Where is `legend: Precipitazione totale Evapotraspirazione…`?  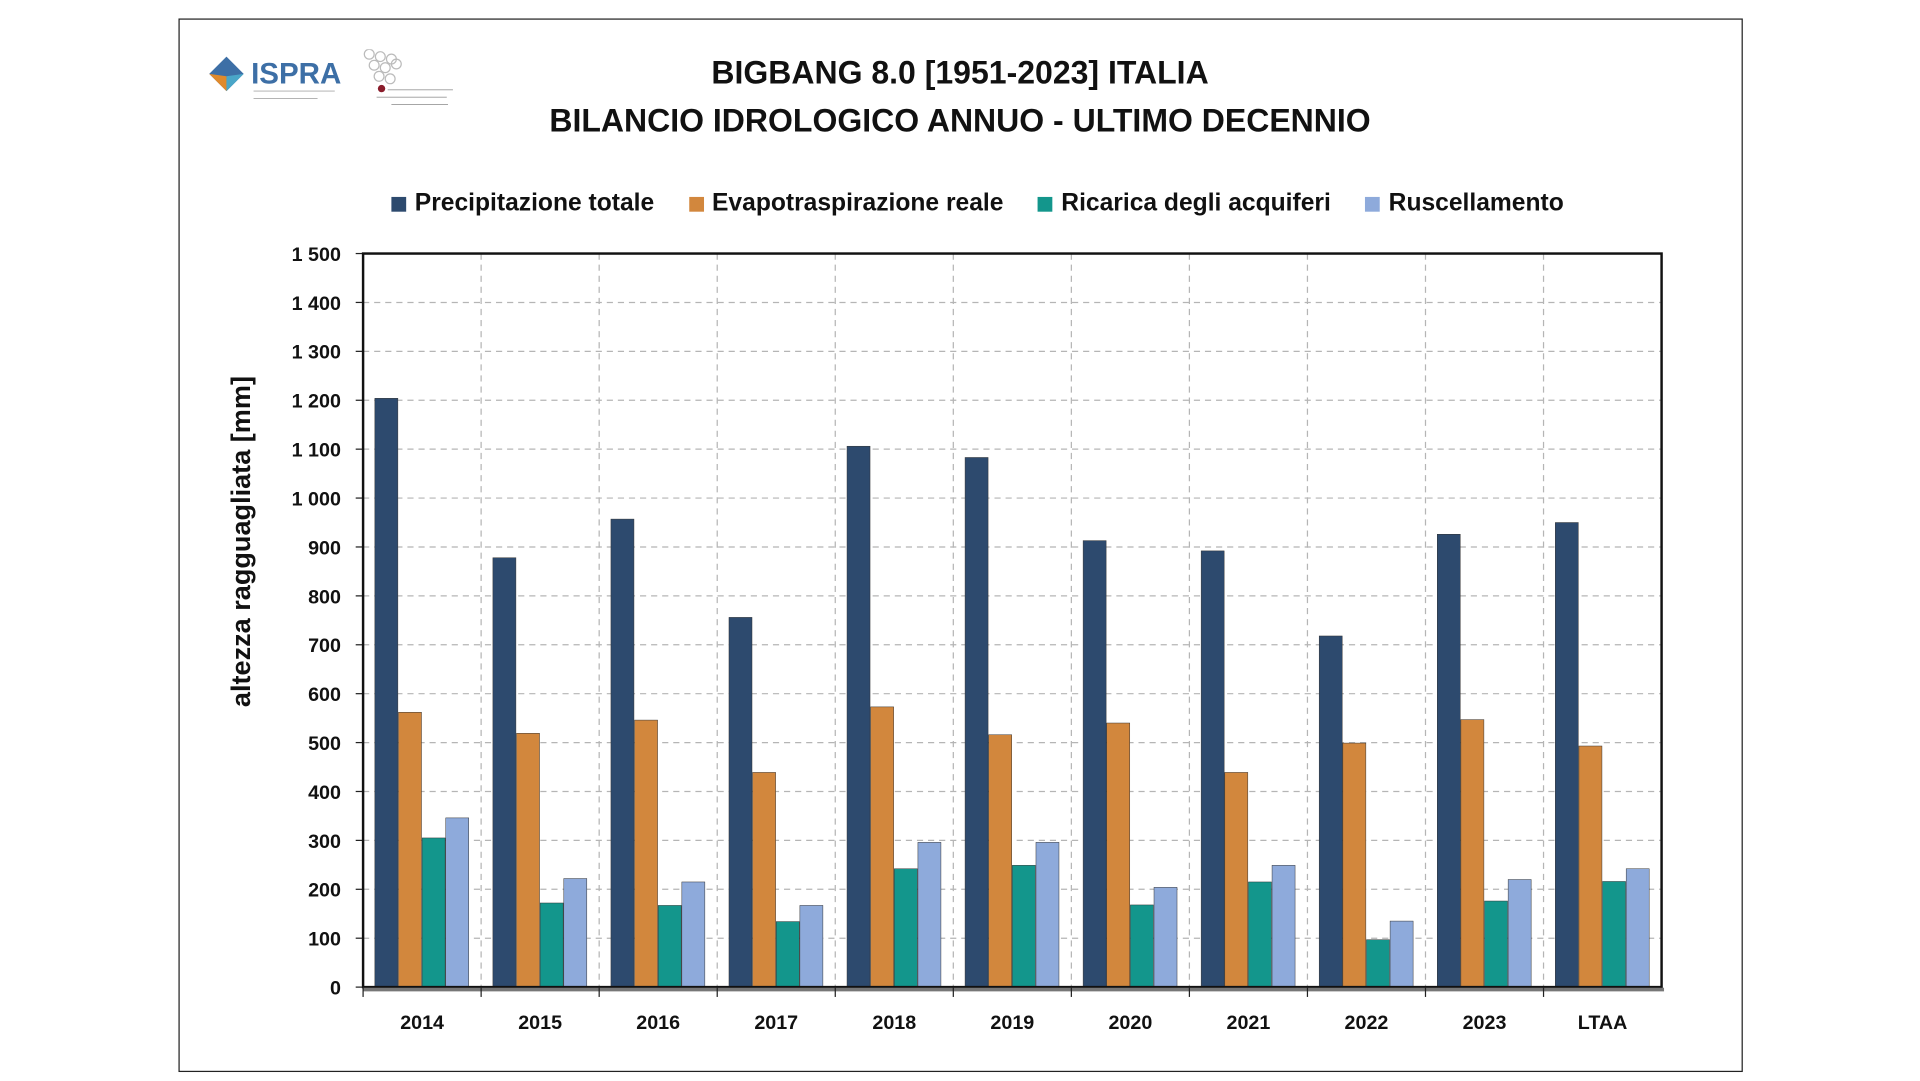 legend: Precipitazione totale Evapotraspirazione… is located at coordinates (977, 203).